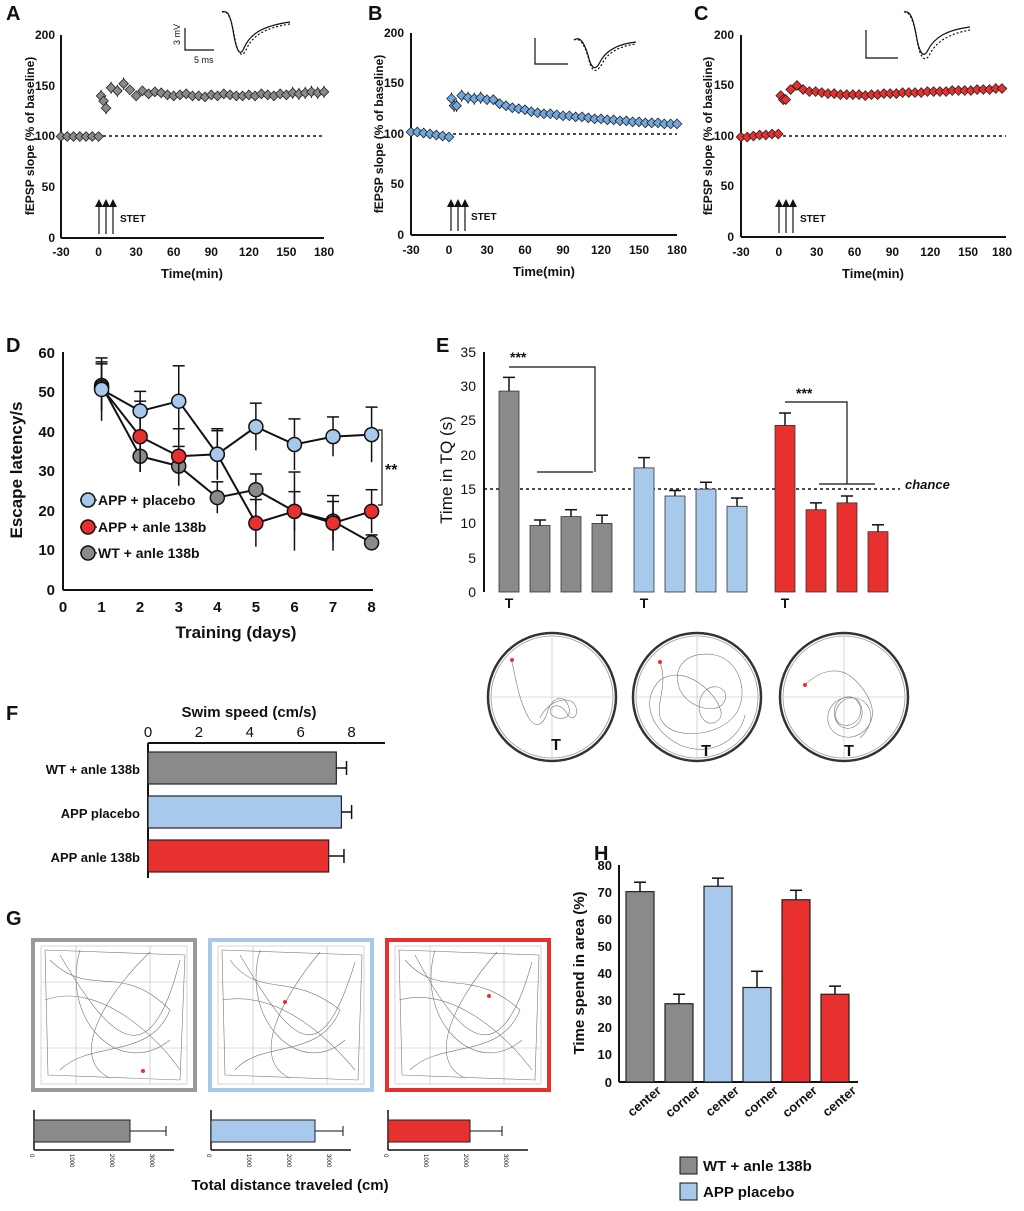 Image resolution: width=1024 pixels, height=1211 pixels. Describe the element at coordinates (688, 1165) in the screenshot. I see `h-legend-swatch-wt` at that location.